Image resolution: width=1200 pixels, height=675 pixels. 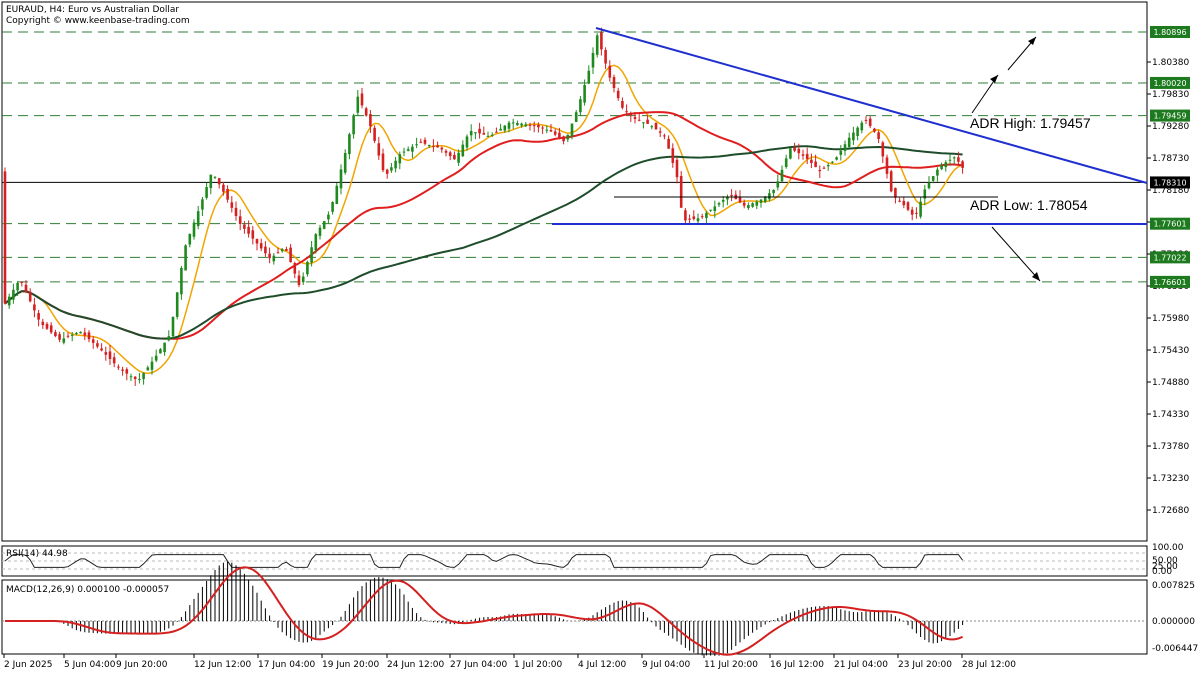 What do you see at coordinates (1170, 479) in the screenshot?
I see `price-tick-label: 1.73230` at bounding box center [1170, 479].